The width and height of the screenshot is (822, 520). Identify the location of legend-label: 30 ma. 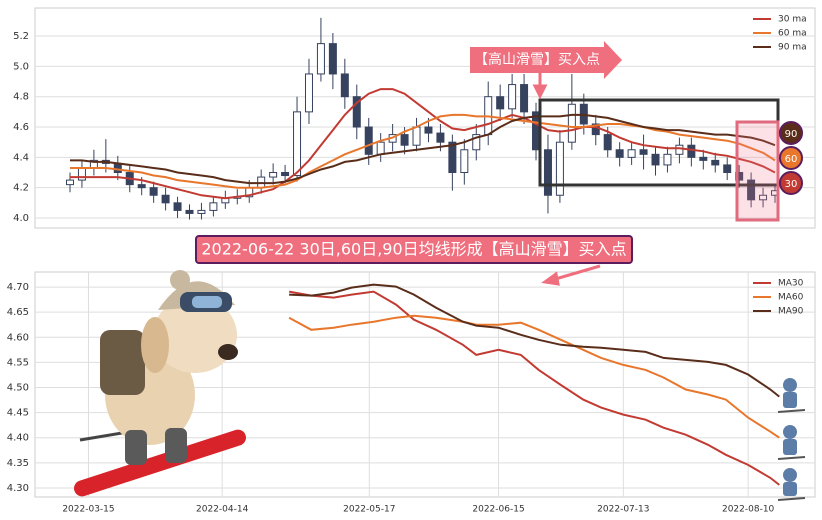
(792, 20).